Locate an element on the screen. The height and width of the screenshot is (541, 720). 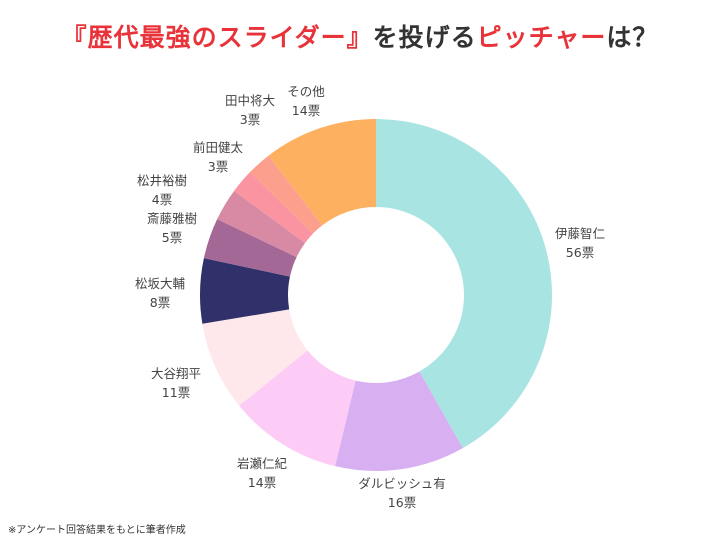
slice-label-name-3: 岩瀬仁紀 is located at coordinates (262, 463).